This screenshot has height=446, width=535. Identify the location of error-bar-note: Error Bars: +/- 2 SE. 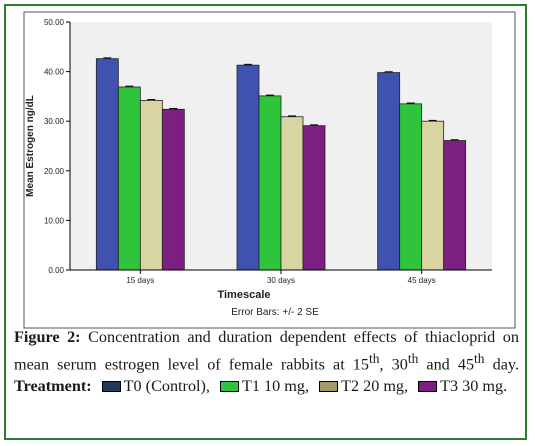
(275, 312).